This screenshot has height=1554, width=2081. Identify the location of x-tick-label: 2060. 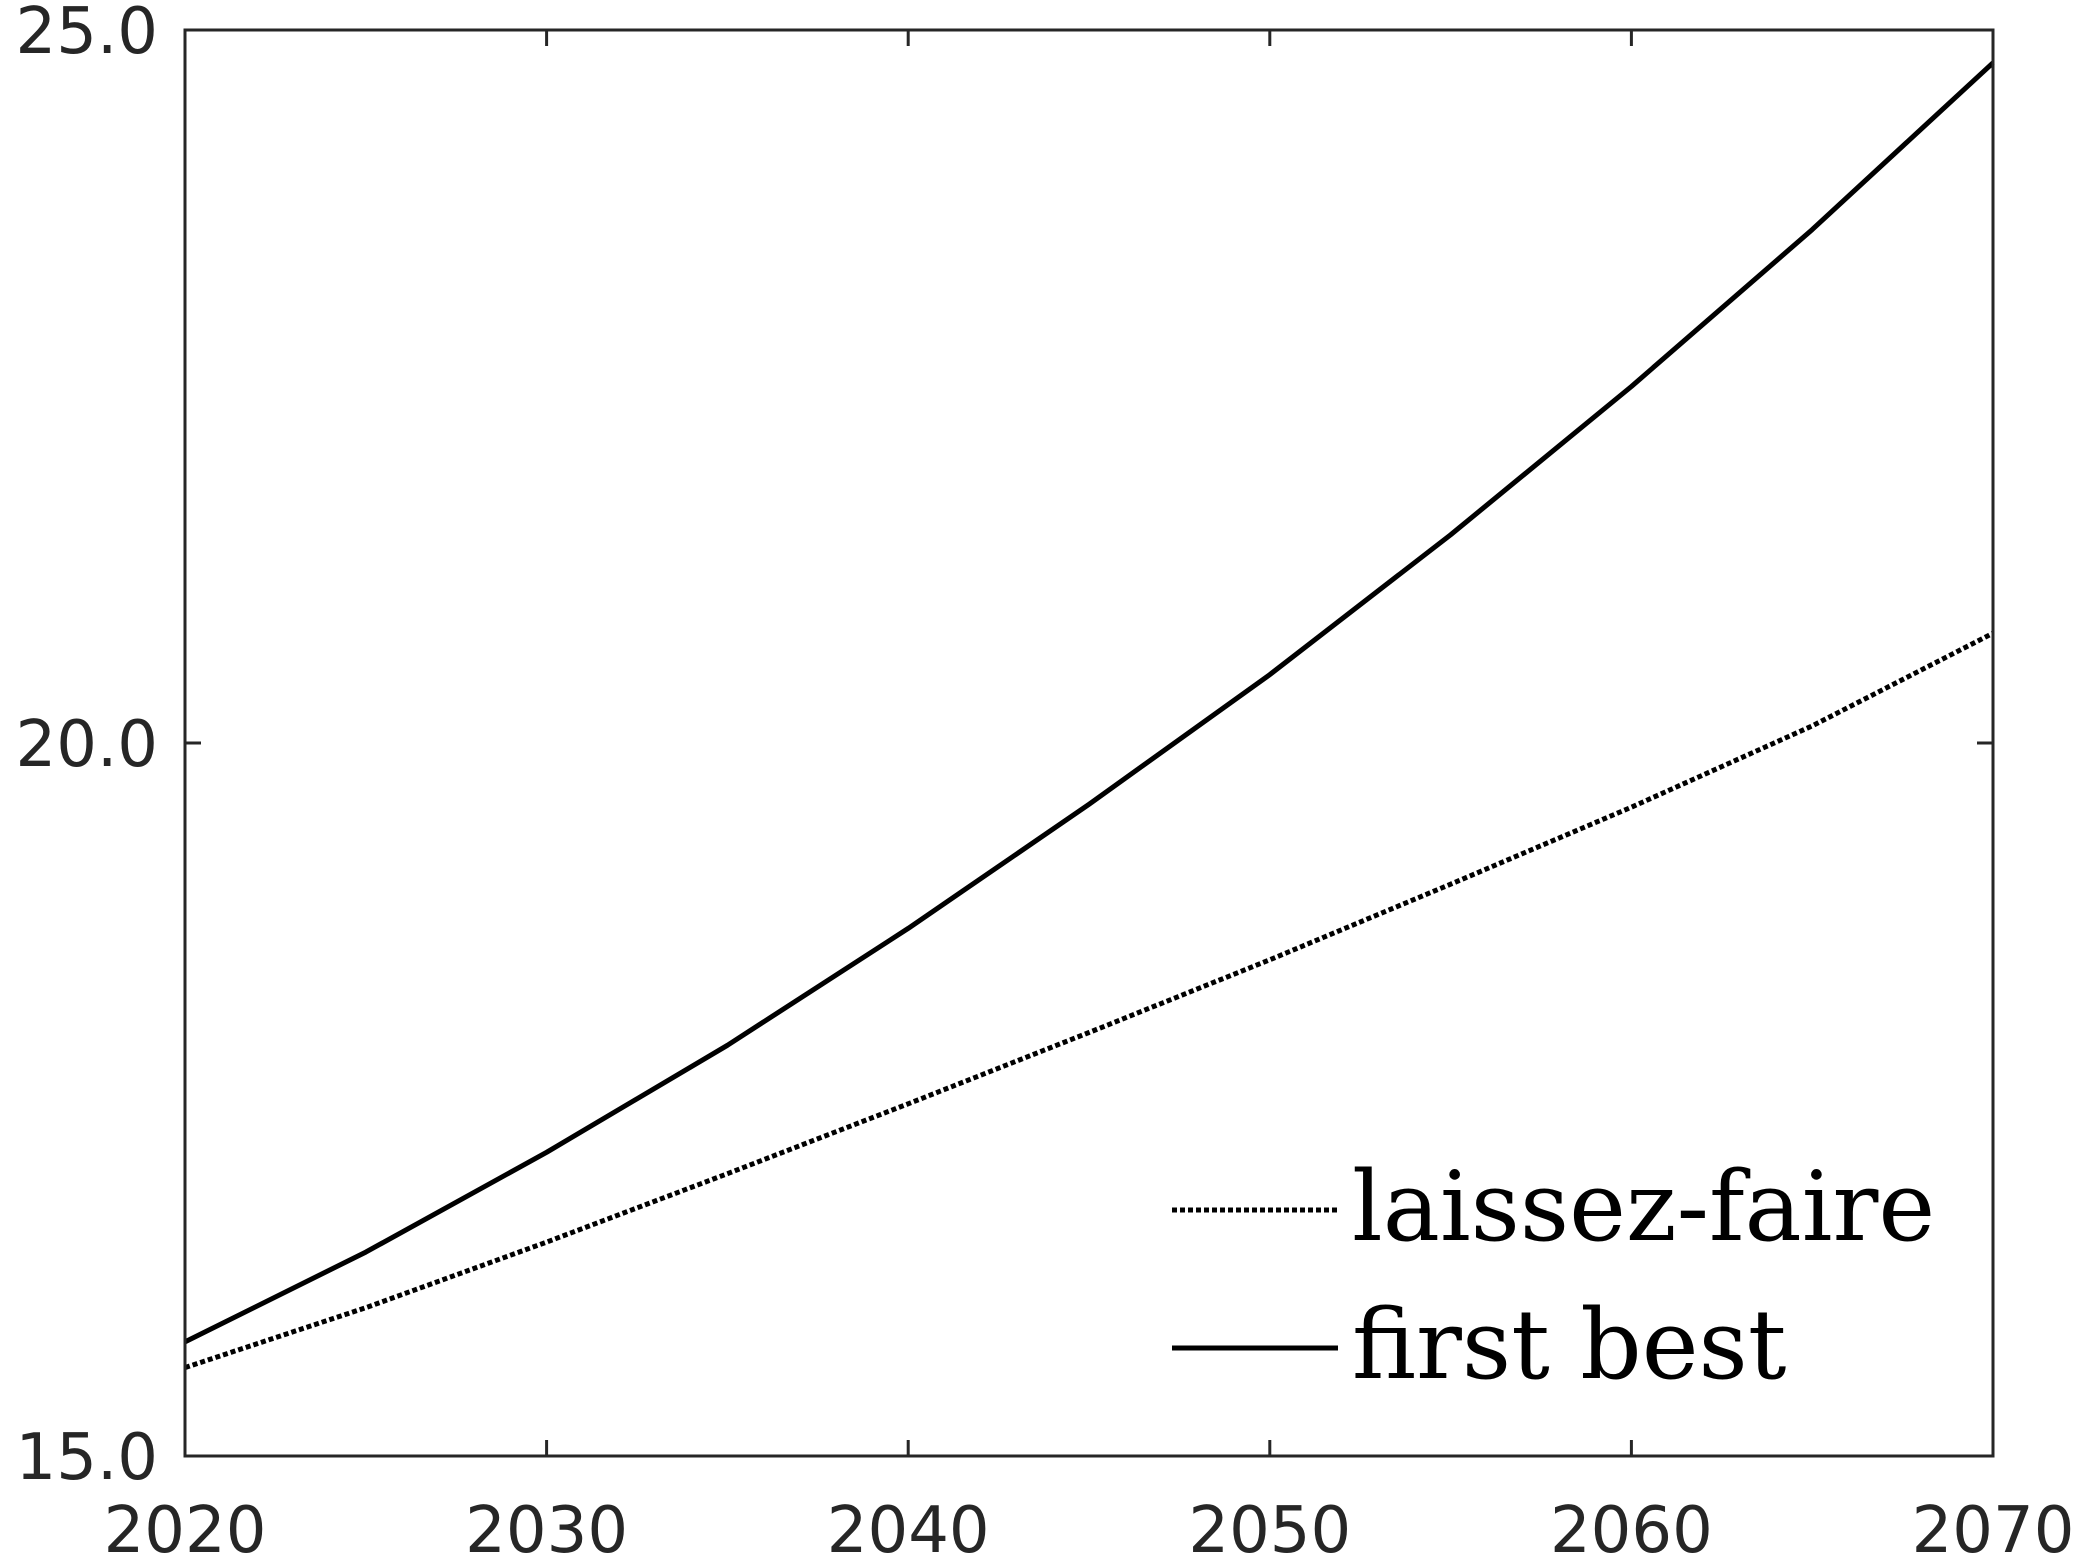
(1631, 1524).